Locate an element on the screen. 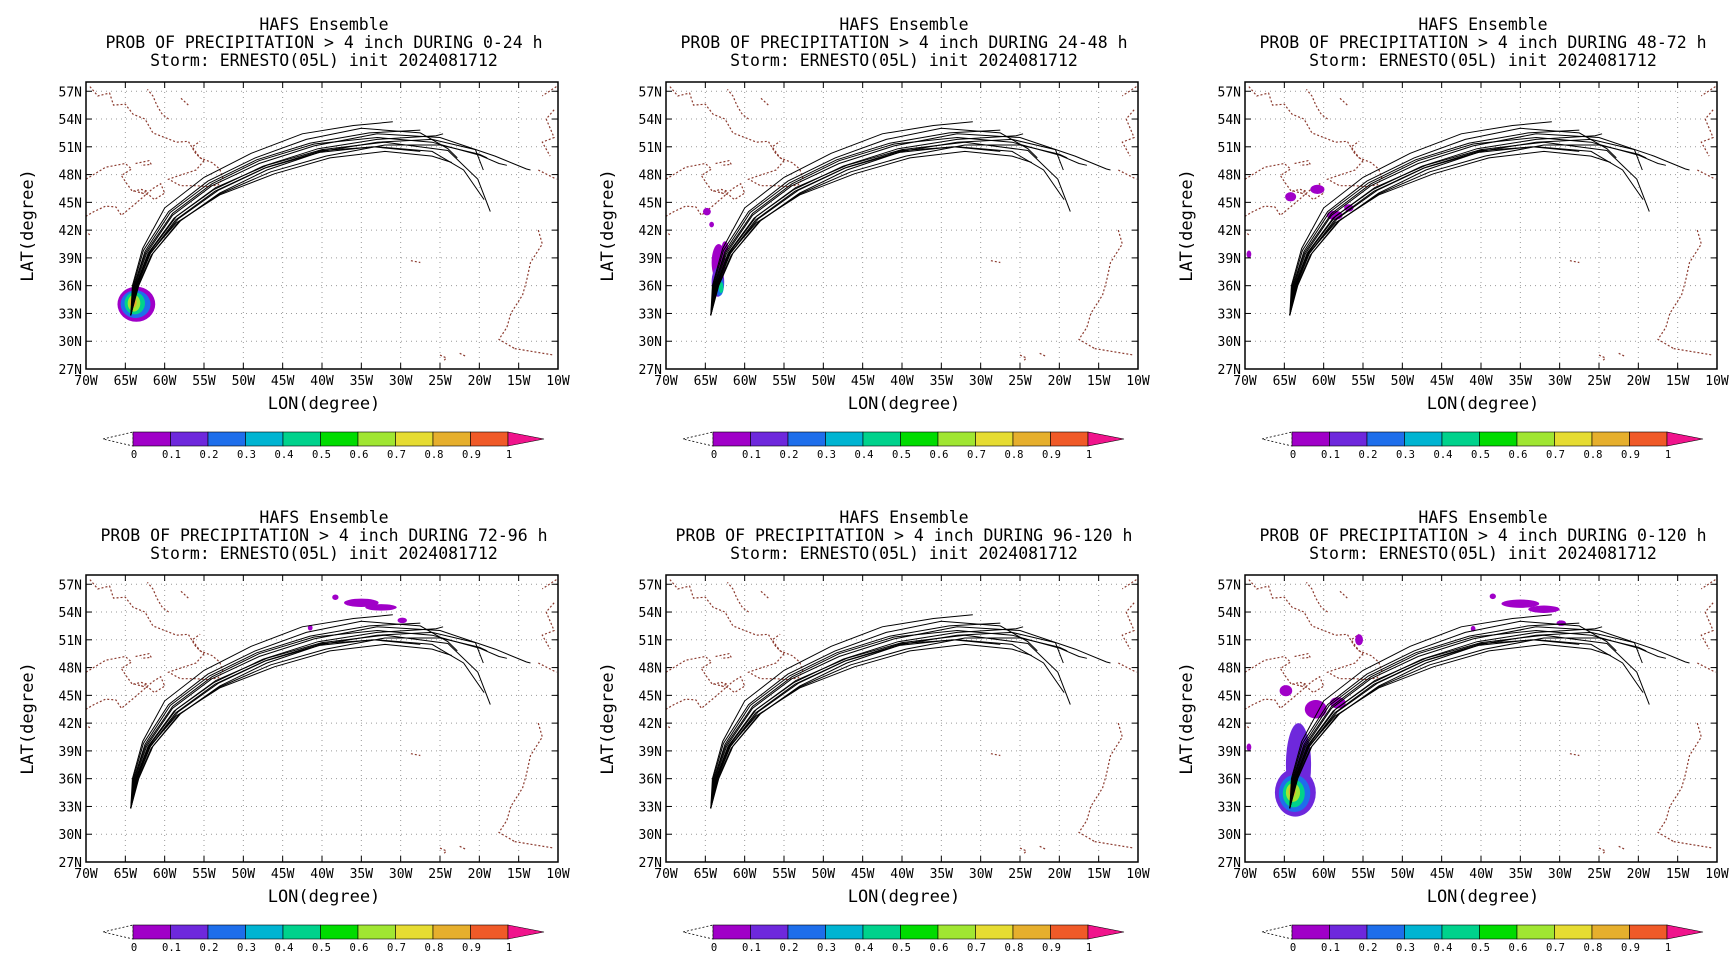 The height and width of the screenshot is (980, 1731). colorbar-tick-label: 0.7 is located at coordinates (396, 948).